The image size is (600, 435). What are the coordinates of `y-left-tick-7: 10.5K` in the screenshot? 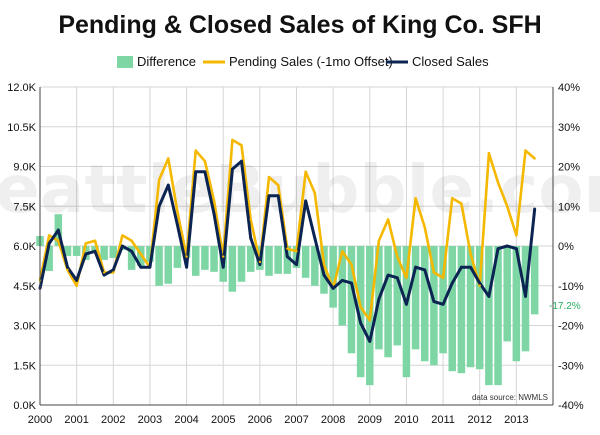 It's located at (21, 128).